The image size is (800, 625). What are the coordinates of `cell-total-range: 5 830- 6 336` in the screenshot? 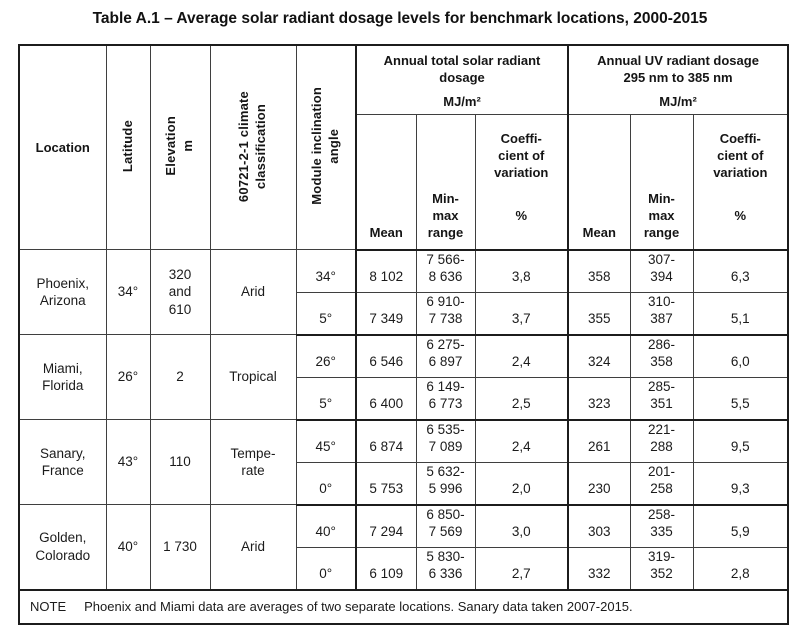 It's located at (445, 568).